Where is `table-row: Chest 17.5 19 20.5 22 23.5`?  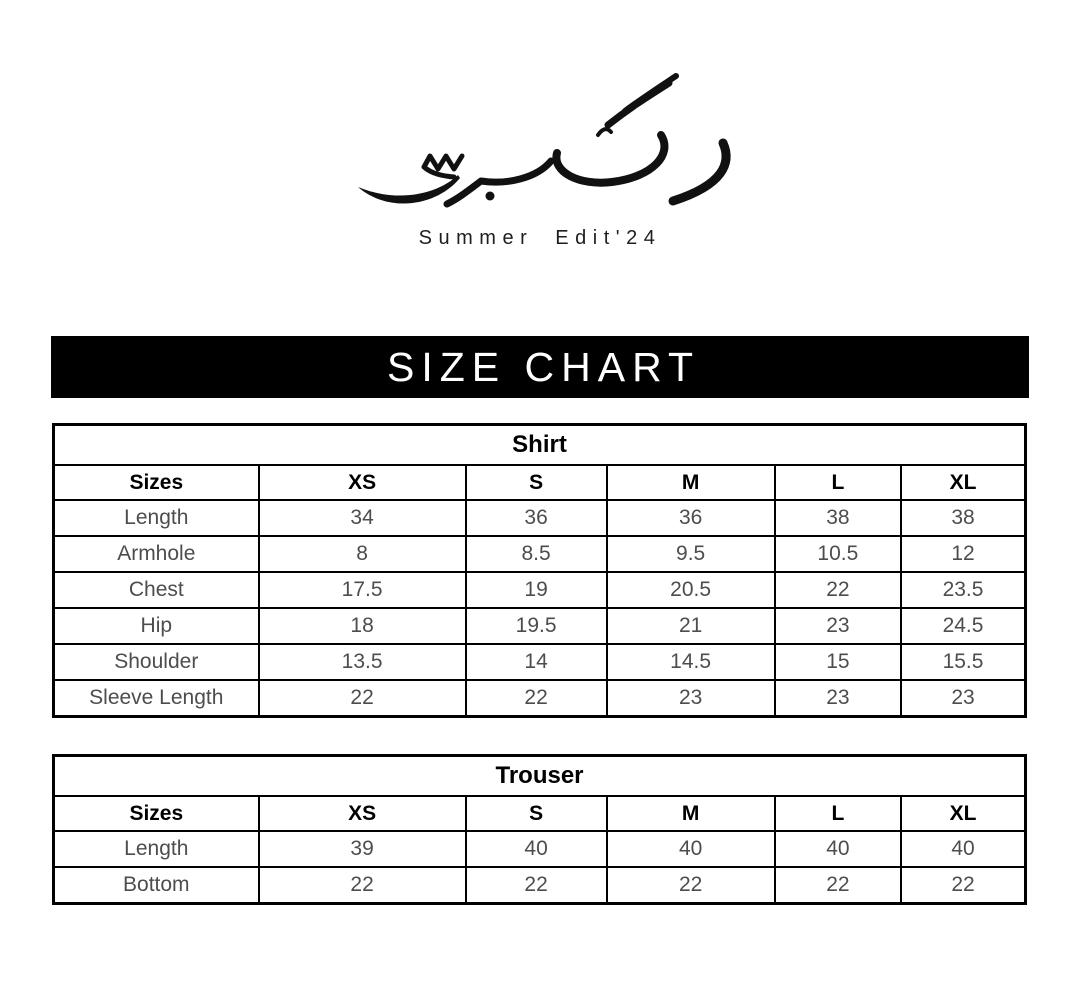 table-row: Chest 17.5 19 20.5 22 23.5 is located at coordinates (539, 590).